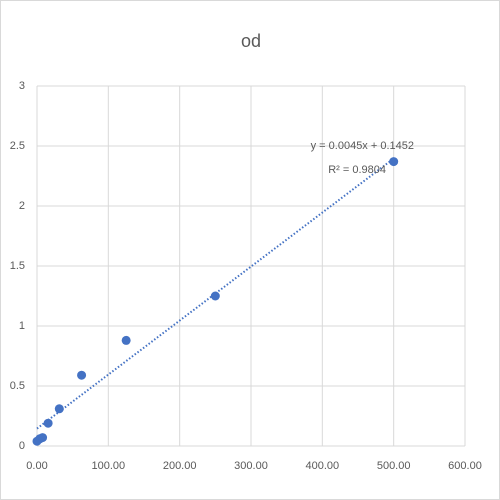 This screenshot has height=500, width=500. What do you see at coordinates (17, 266) in the screenshot?
I see `y-tick-label: 1.5` at bounding box center [17, 266].